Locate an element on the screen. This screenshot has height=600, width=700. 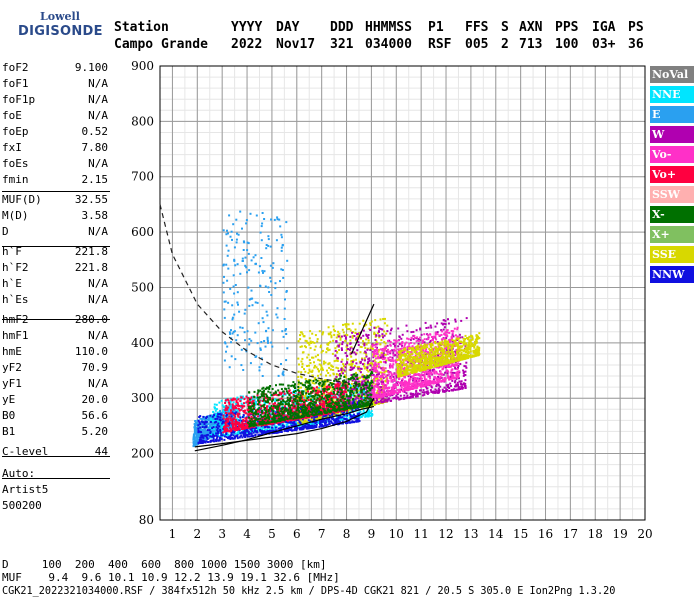
param-row: yF1 N/A is located at coordinates (55, 384).